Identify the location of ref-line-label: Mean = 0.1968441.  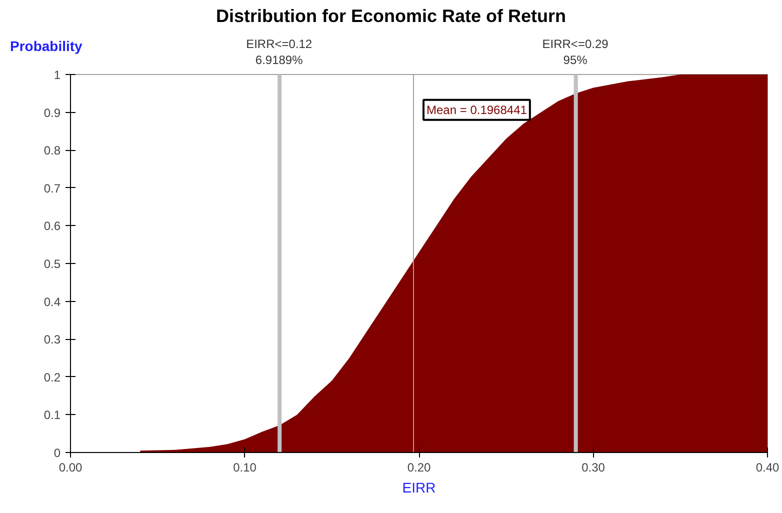
(477, 109).